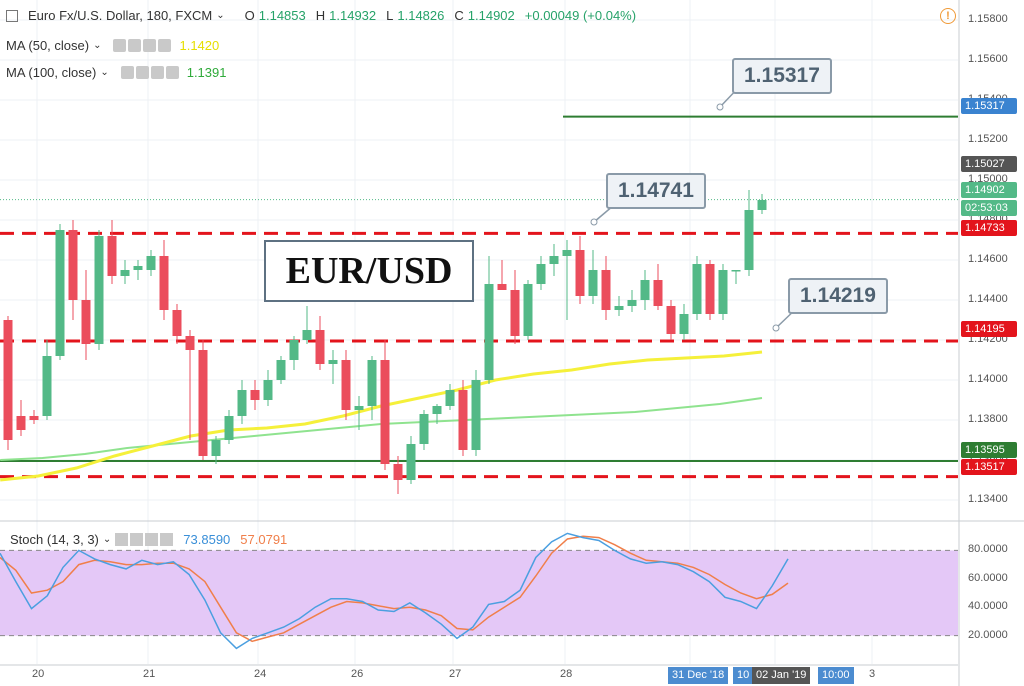 This screenshot has height=686, width=1024. Describe the element at coordinates (782, 76) in the screenshot. I see `callout-top: 1.15317` at that location.